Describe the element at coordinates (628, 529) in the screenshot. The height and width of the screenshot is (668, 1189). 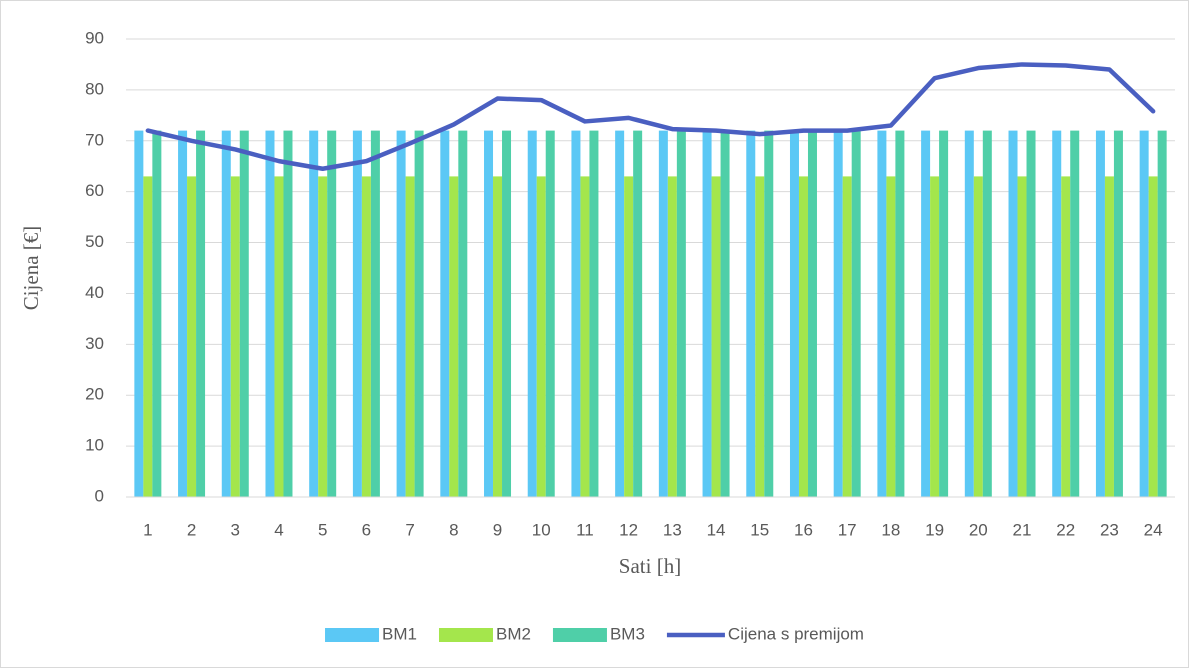
I see `x-tick-label: 12` at that location.